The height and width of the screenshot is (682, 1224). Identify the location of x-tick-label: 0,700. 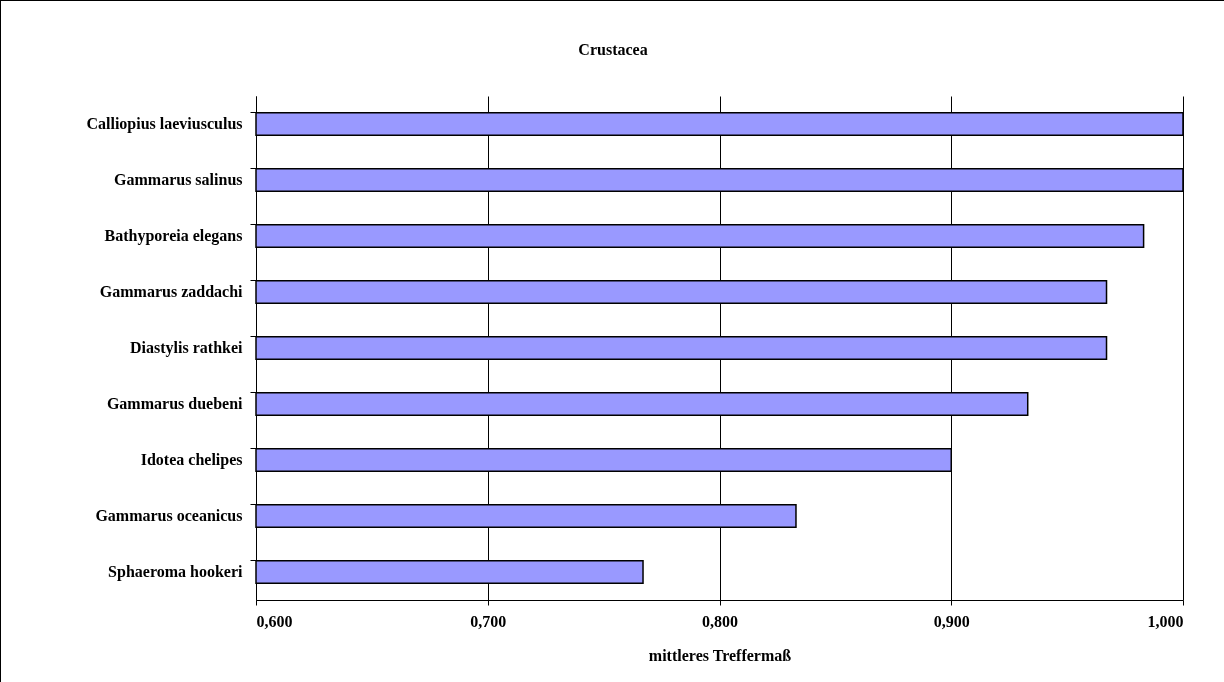
(488, 621).